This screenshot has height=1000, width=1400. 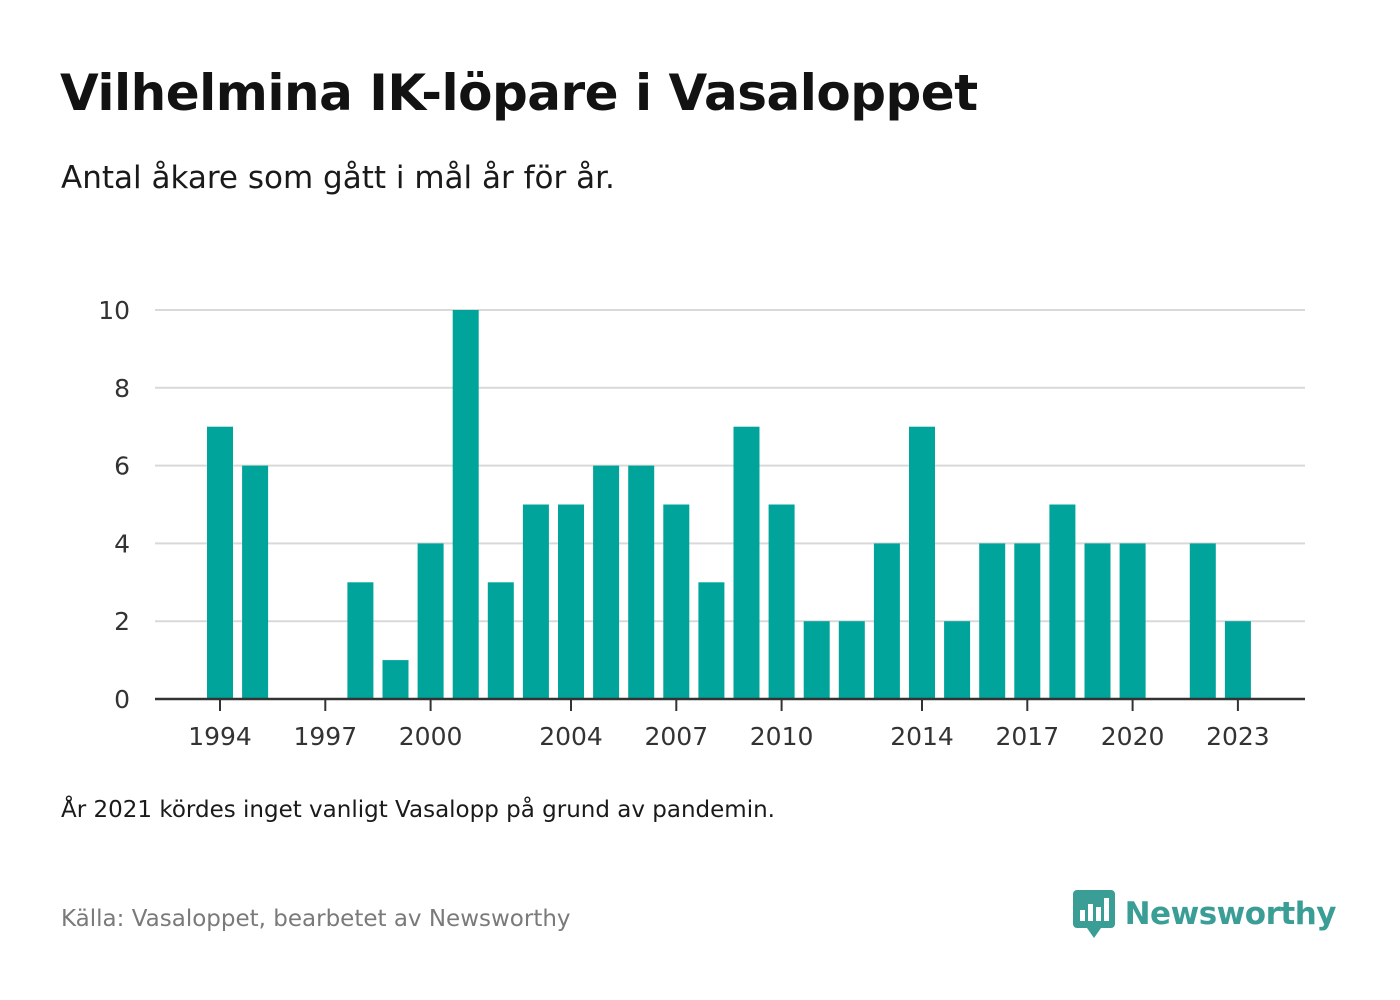 I want to click on y-tick-label: 0, so click(x=122, y=699).